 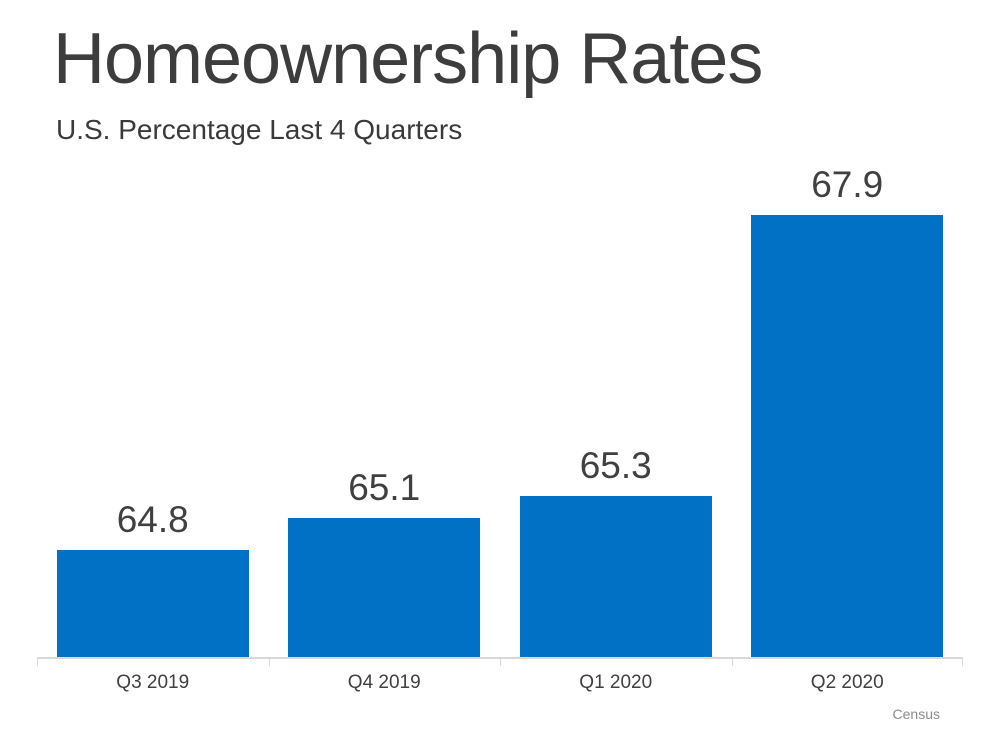 What do you see at coordinates (847, 436) in the screenshot?
I see `bar-q2-2020` at bounding box center [847, 436].